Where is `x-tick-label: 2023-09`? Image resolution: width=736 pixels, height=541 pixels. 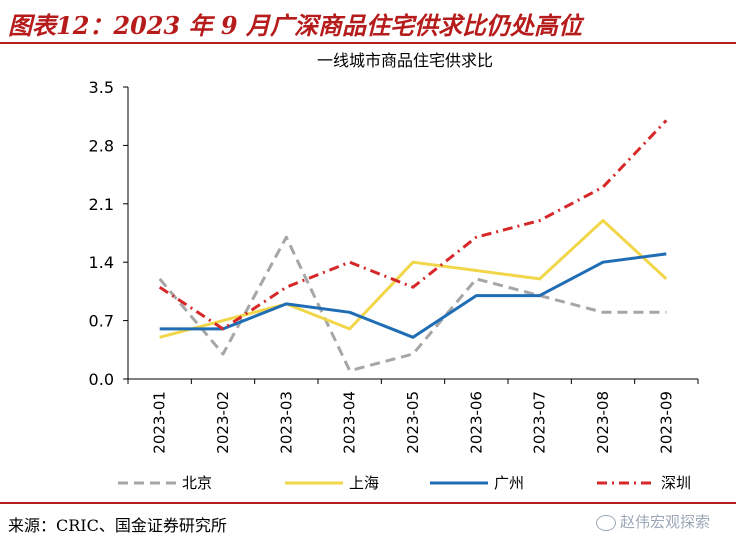 x-tick-label: 2023-09 is located at coordinates (666, 422).